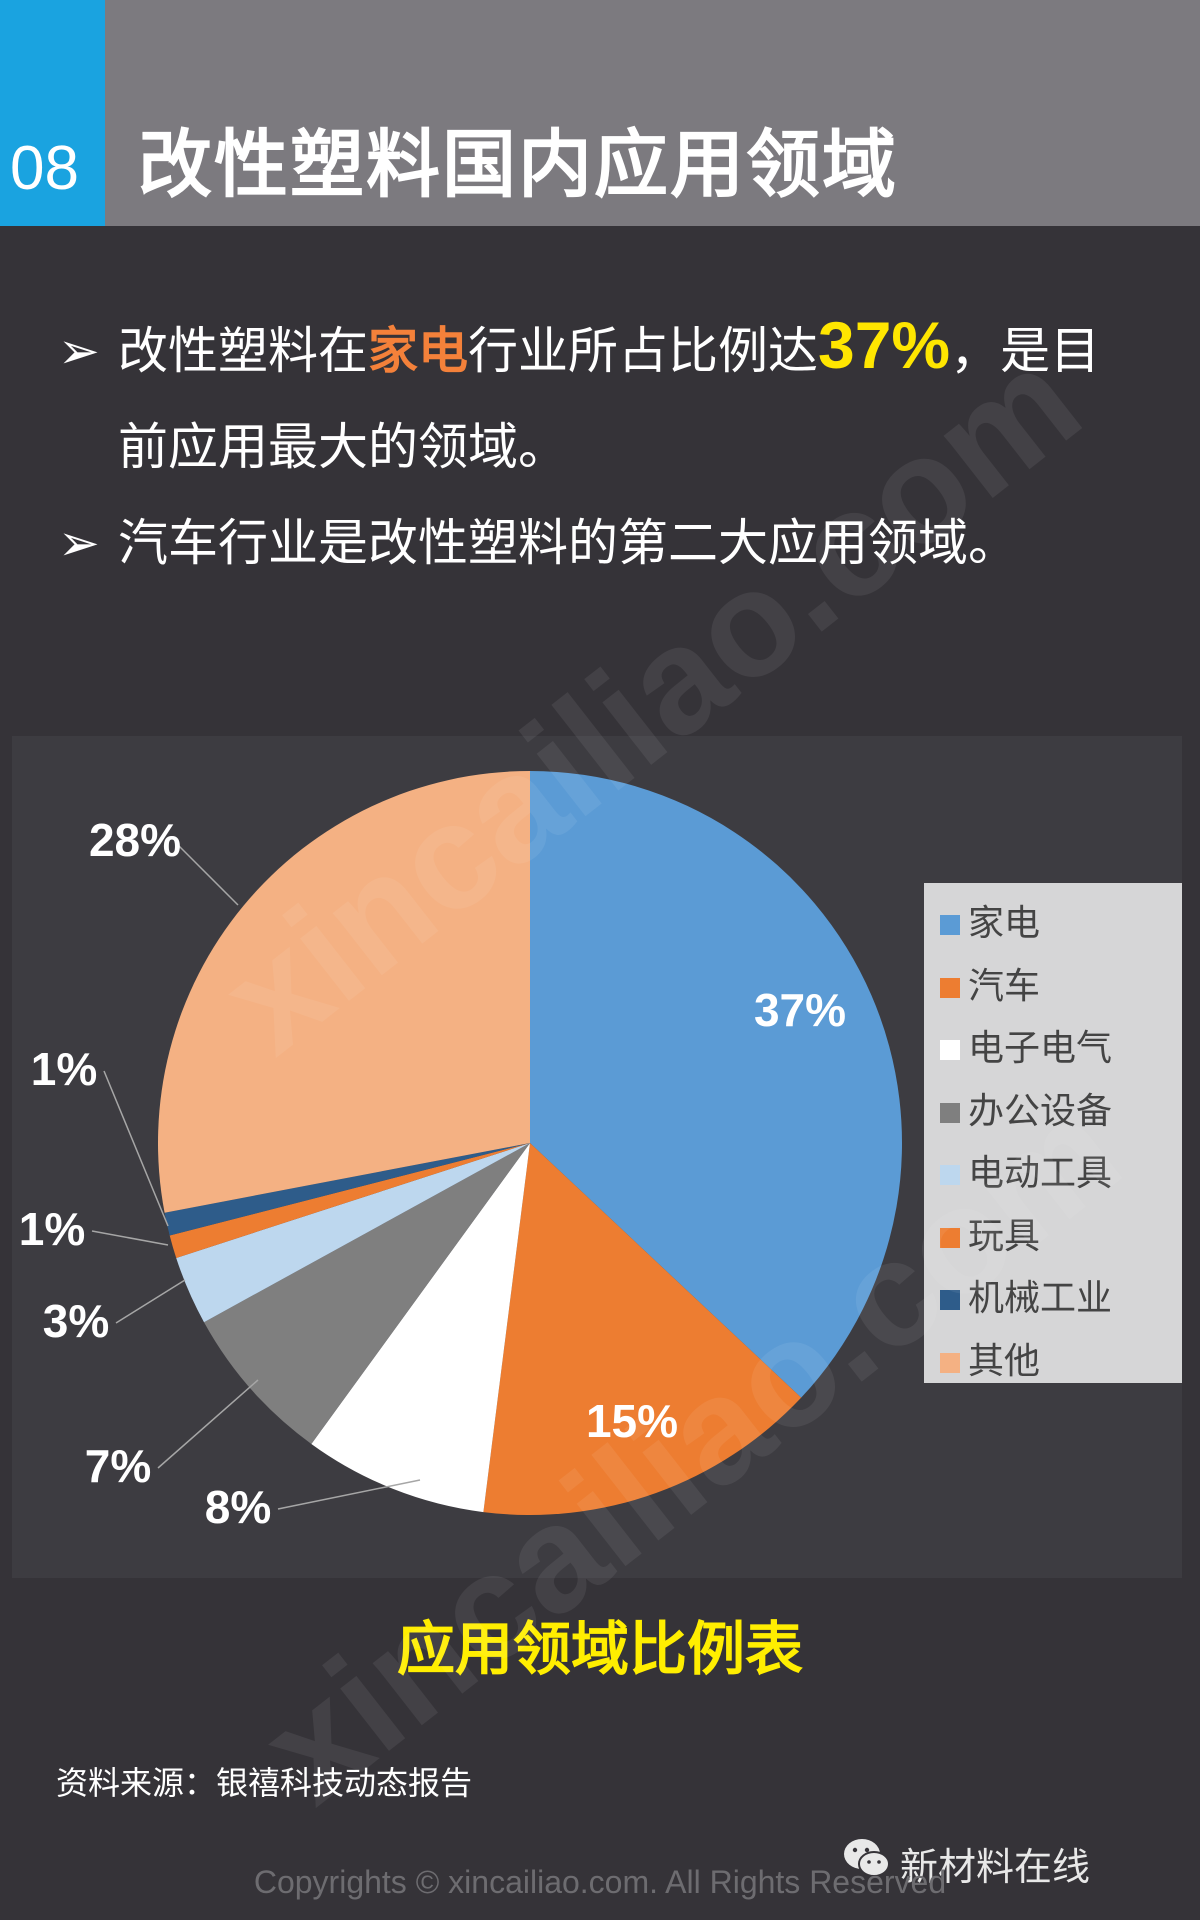 This screenshot has width=1200, height=1920. Describe the element at coordinates (643, 351) in the screenshot. I see `bullet-1-middle: 行业所占比例达` at that location.